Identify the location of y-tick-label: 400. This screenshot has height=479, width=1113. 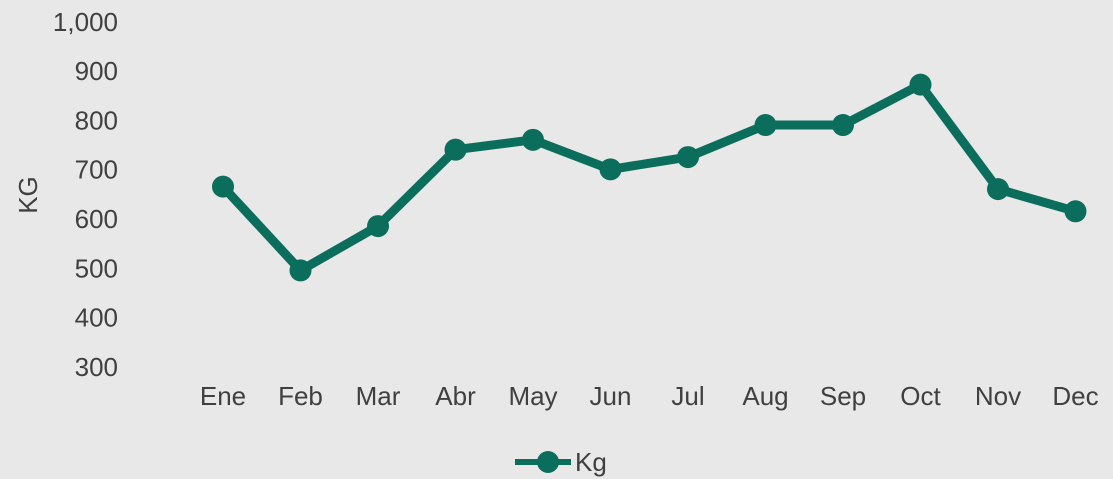
(96, 318).